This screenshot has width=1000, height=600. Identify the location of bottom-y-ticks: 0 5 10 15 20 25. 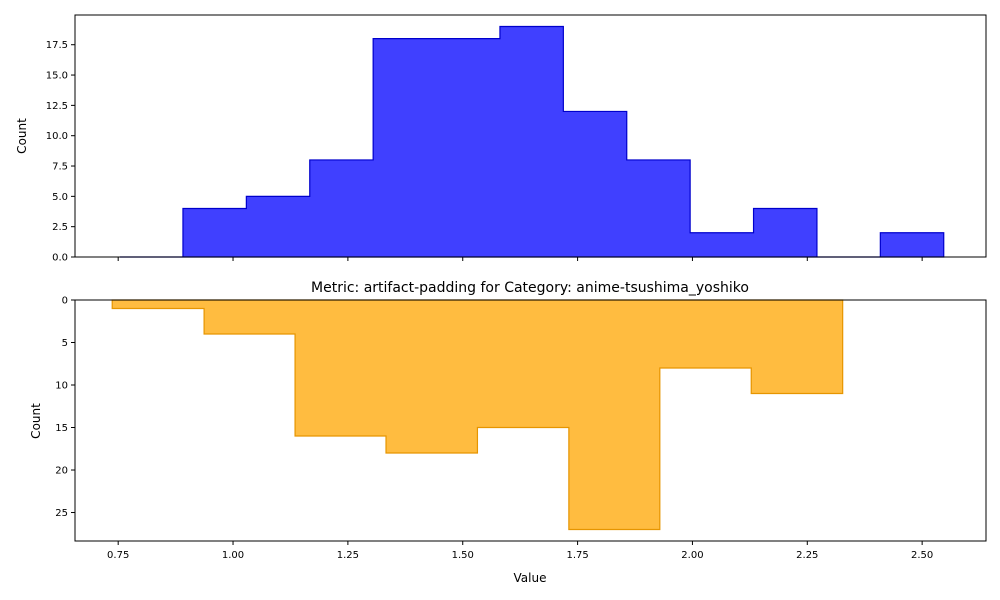
(65, 407).